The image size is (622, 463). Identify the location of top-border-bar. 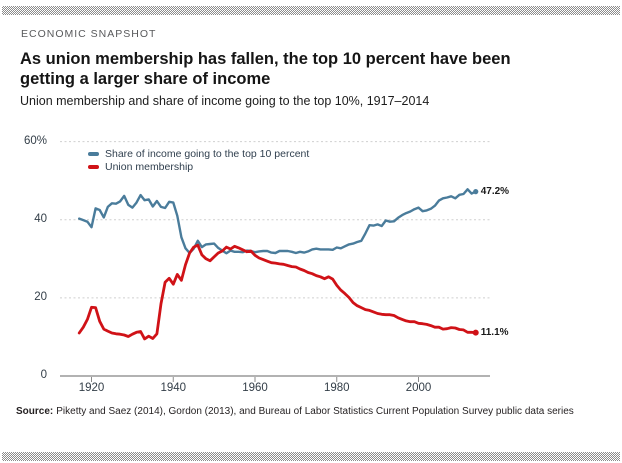
(311, 10).